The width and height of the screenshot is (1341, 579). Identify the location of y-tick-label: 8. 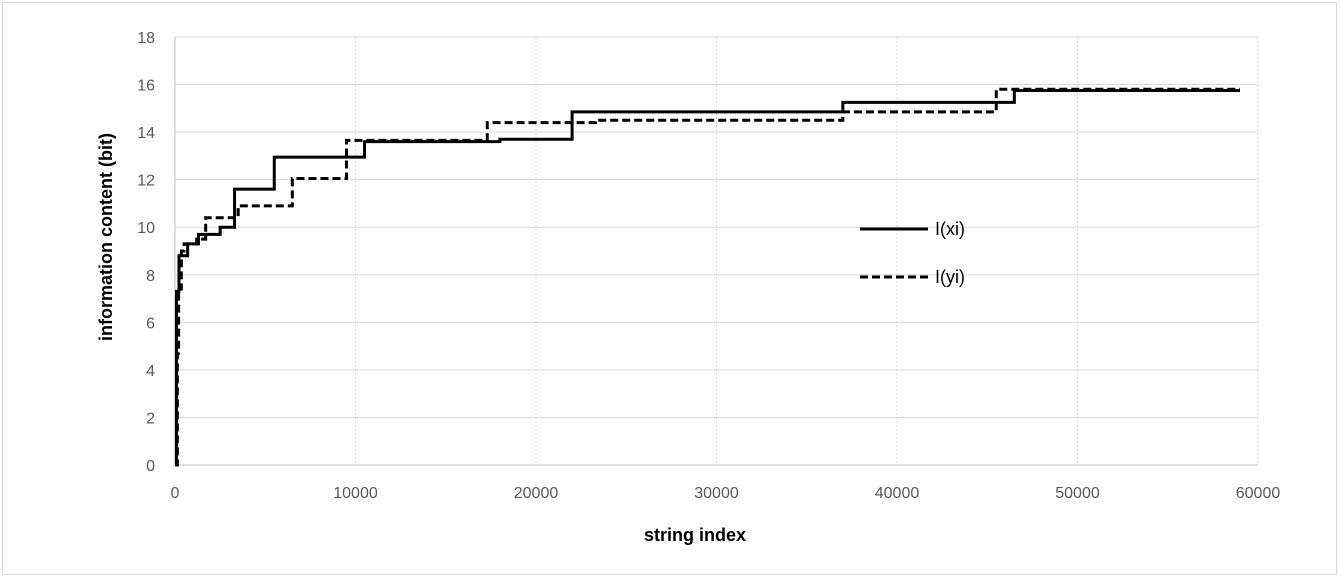
(150, 276).